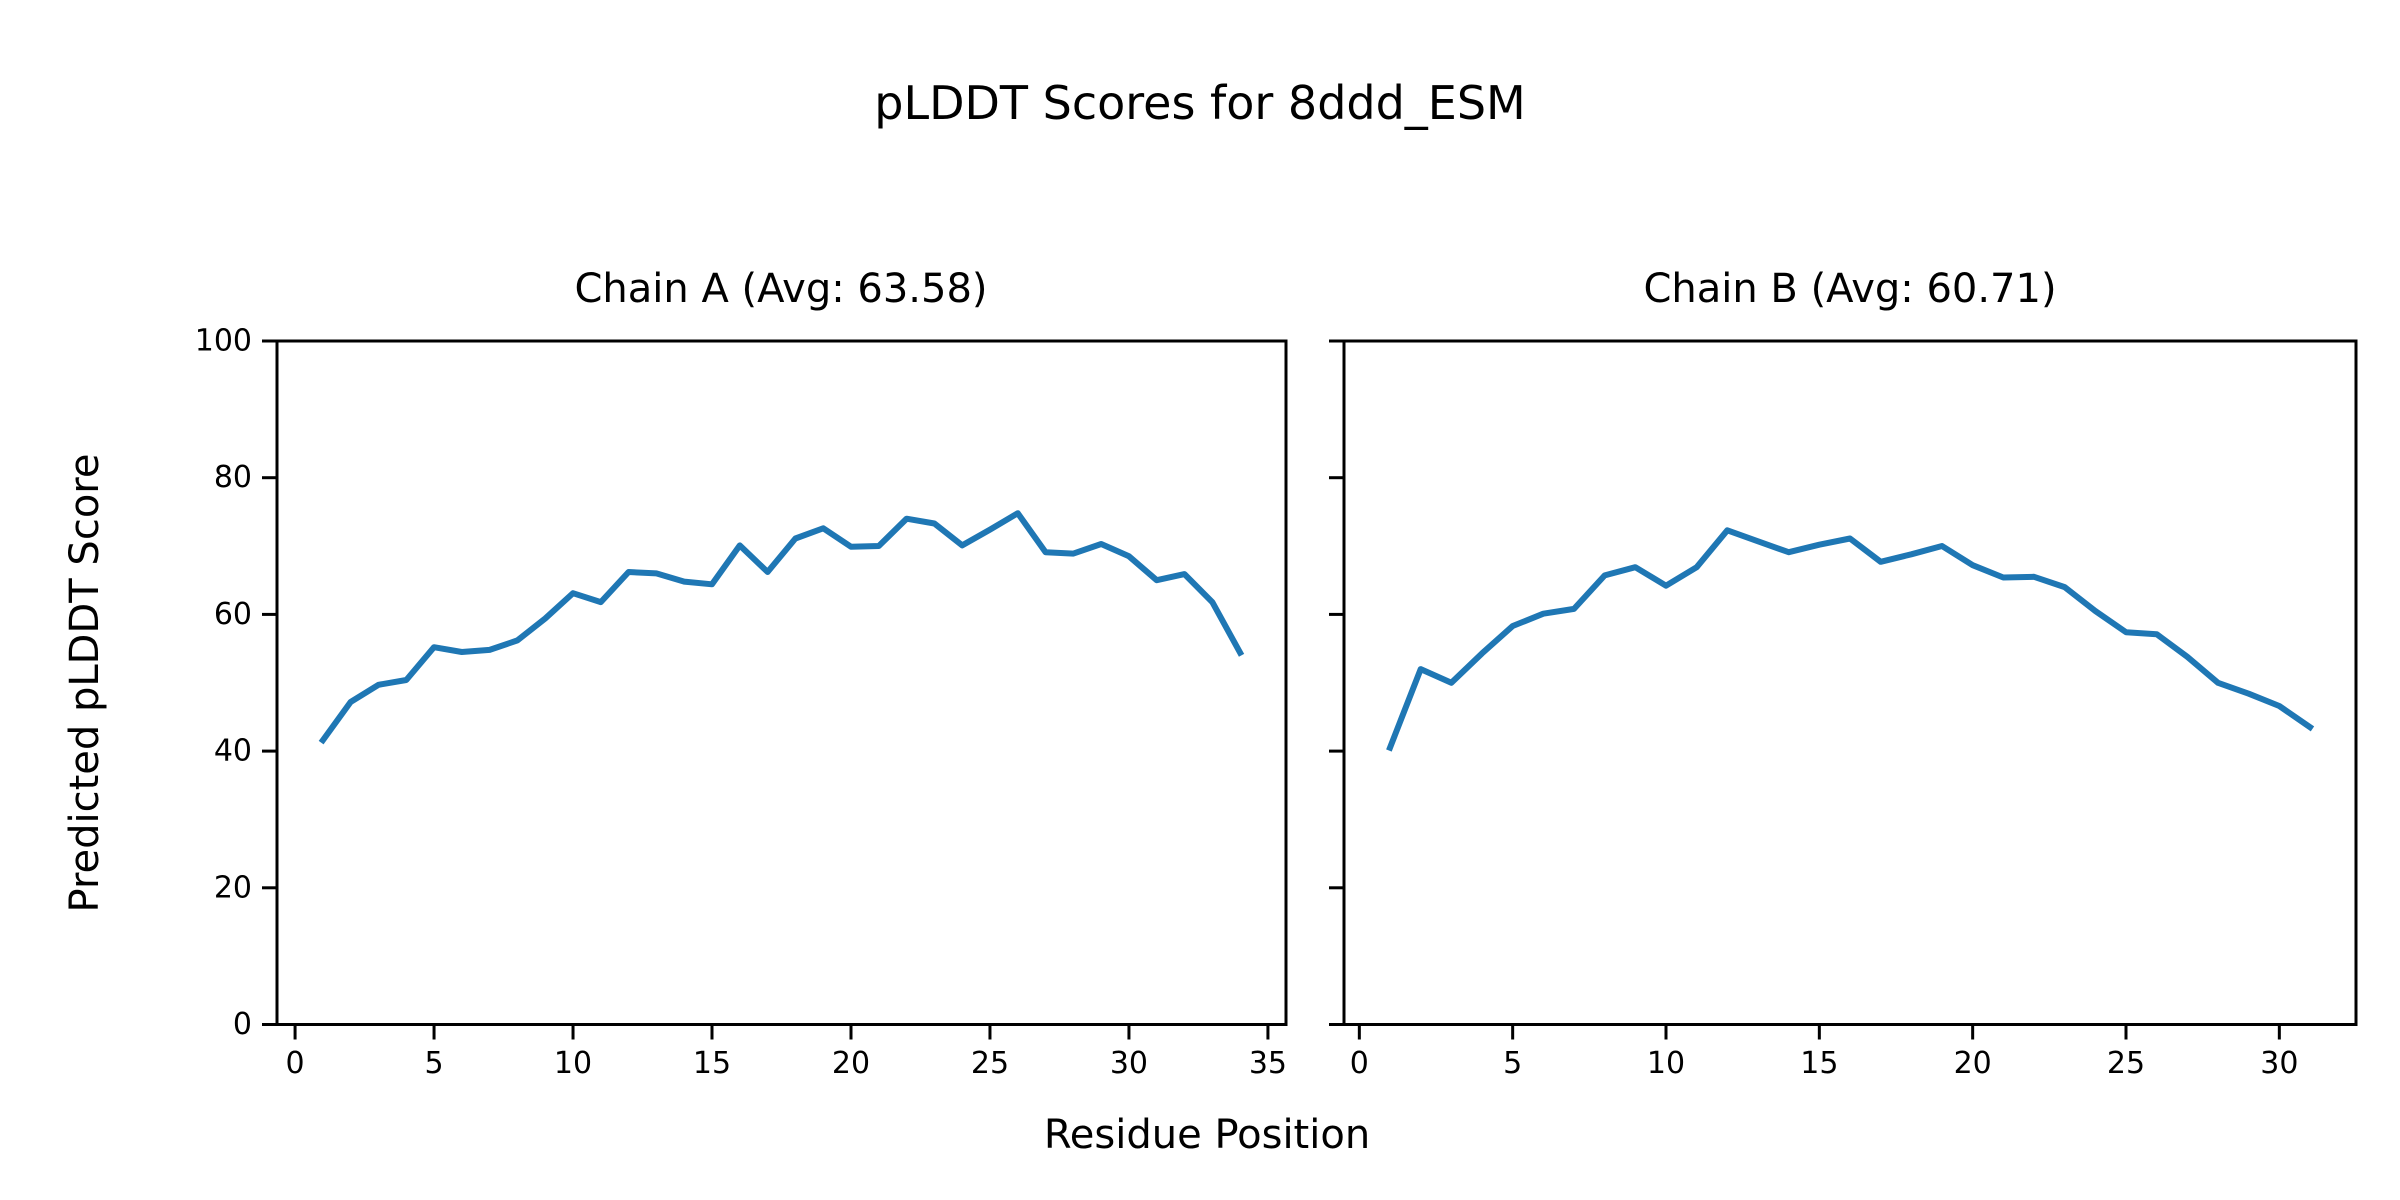 The width and height of the screenshot is (2400, 1200). I want to click on y-tick-label: 60, so click(233, 614).